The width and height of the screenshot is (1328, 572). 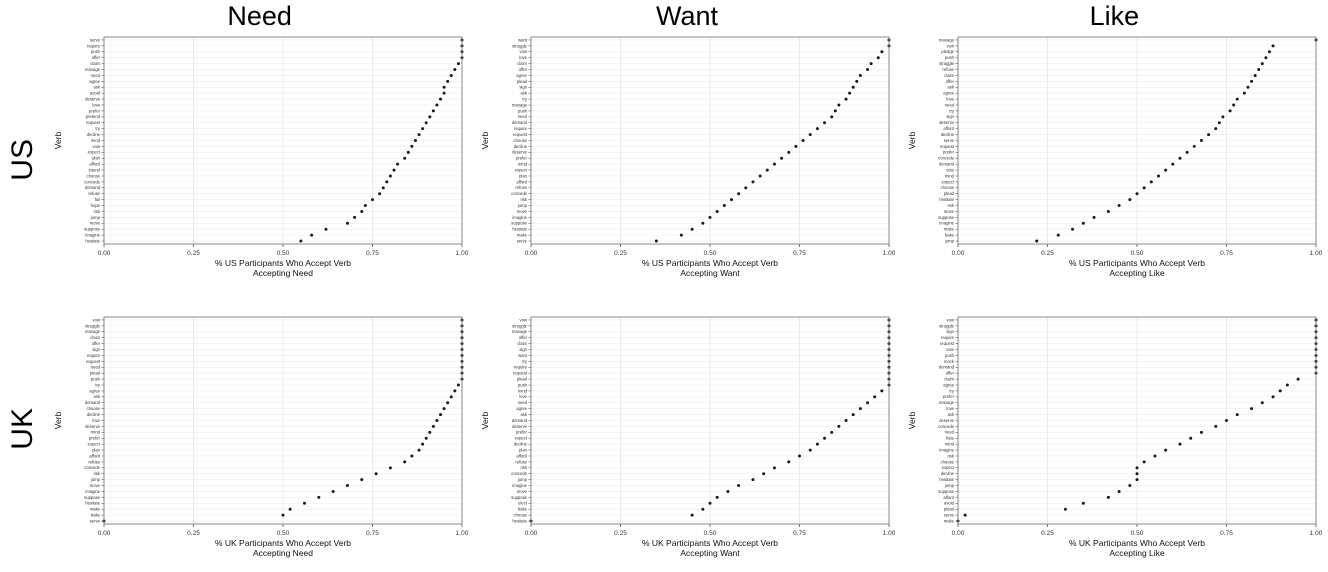 I want to click on svg-text: mock, so click(x=949, y=361).